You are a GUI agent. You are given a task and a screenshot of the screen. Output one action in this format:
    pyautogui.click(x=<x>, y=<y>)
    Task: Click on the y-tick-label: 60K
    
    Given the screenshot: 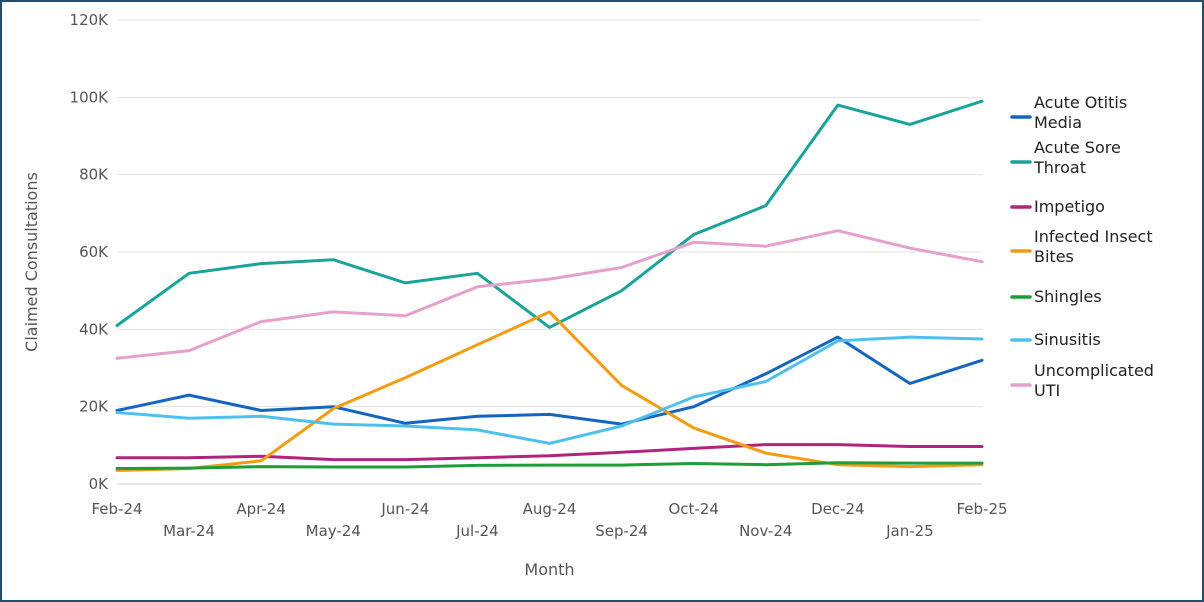 What is the action you would take?
    pyautogui.click(x=94, y=252)
    